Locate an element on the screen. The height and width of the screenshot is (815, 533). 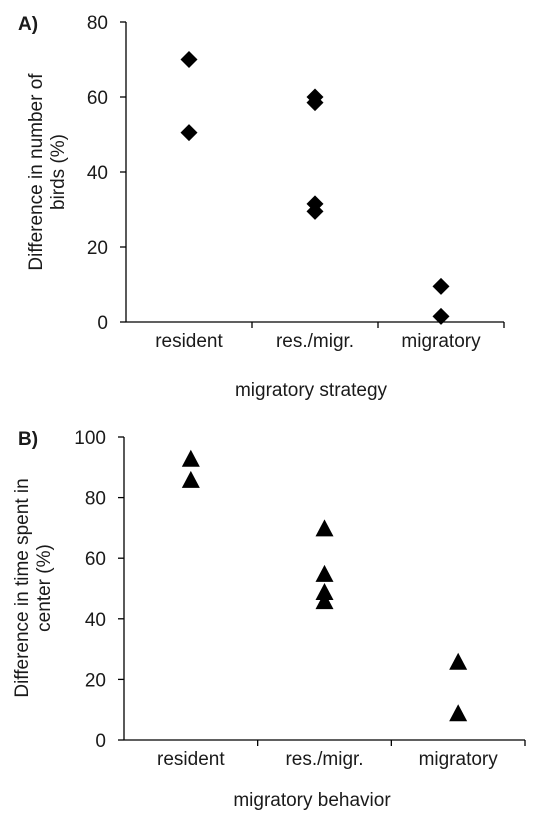
panel-a-x-tick-label: res./migr. is located at coordinates (315, 341).